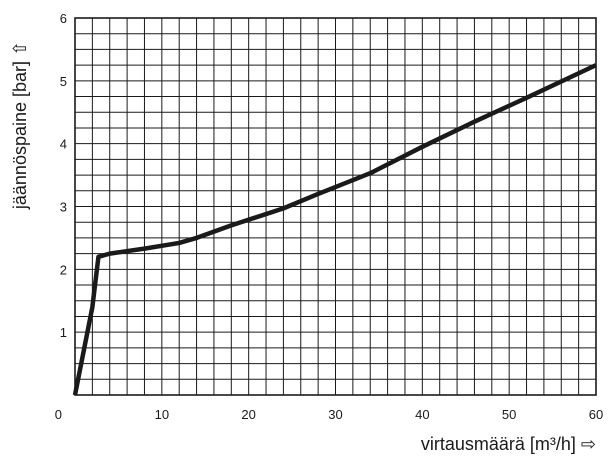 This screenshot has height=461, width=608. I want to click on y-tick-label: 2, so click(63, 269).